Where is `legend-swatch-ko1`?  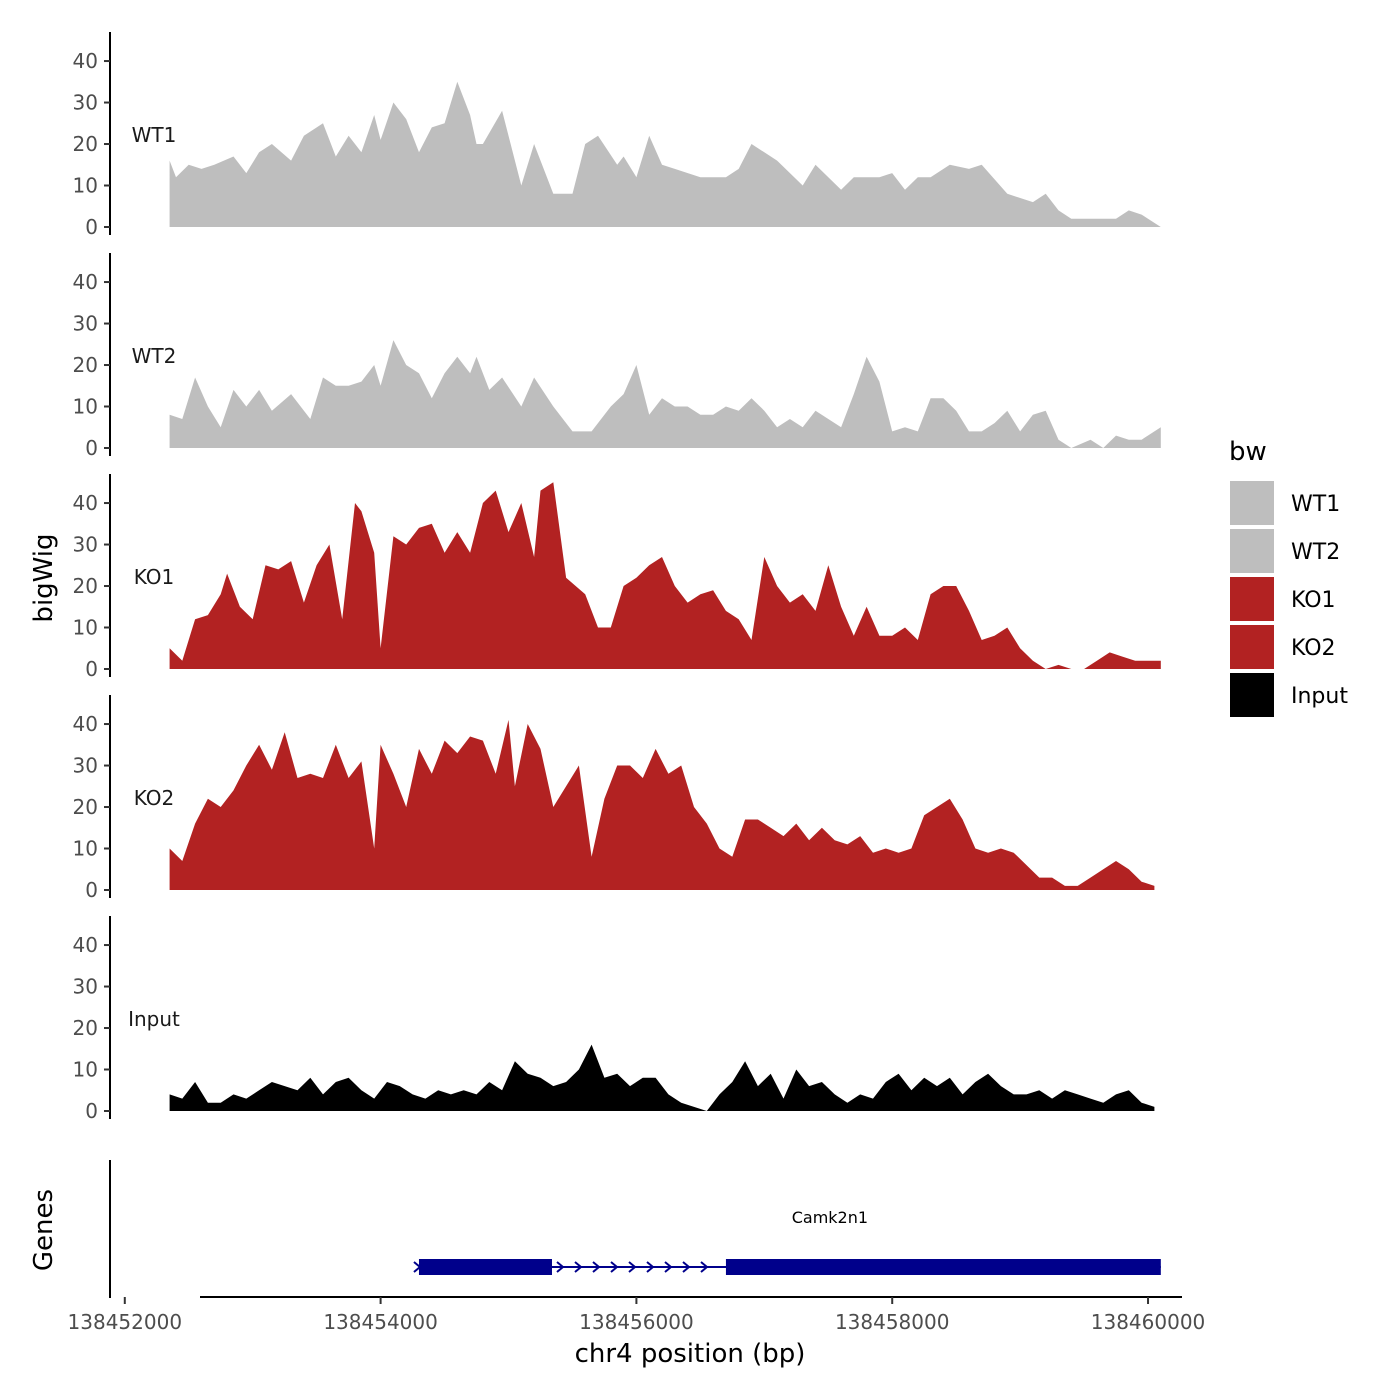 legend-swatch-ko1 is located at coordinates (1252, 599).